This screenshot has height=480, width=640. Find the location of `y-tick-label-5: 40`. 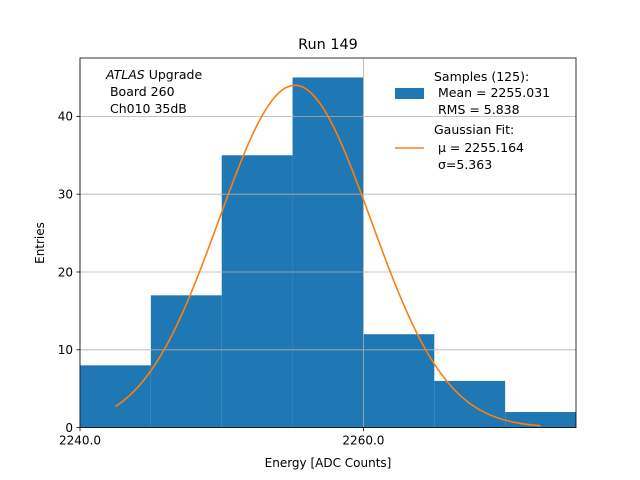

y-tick-label-5: 40 is located at coordinates (65, 117).